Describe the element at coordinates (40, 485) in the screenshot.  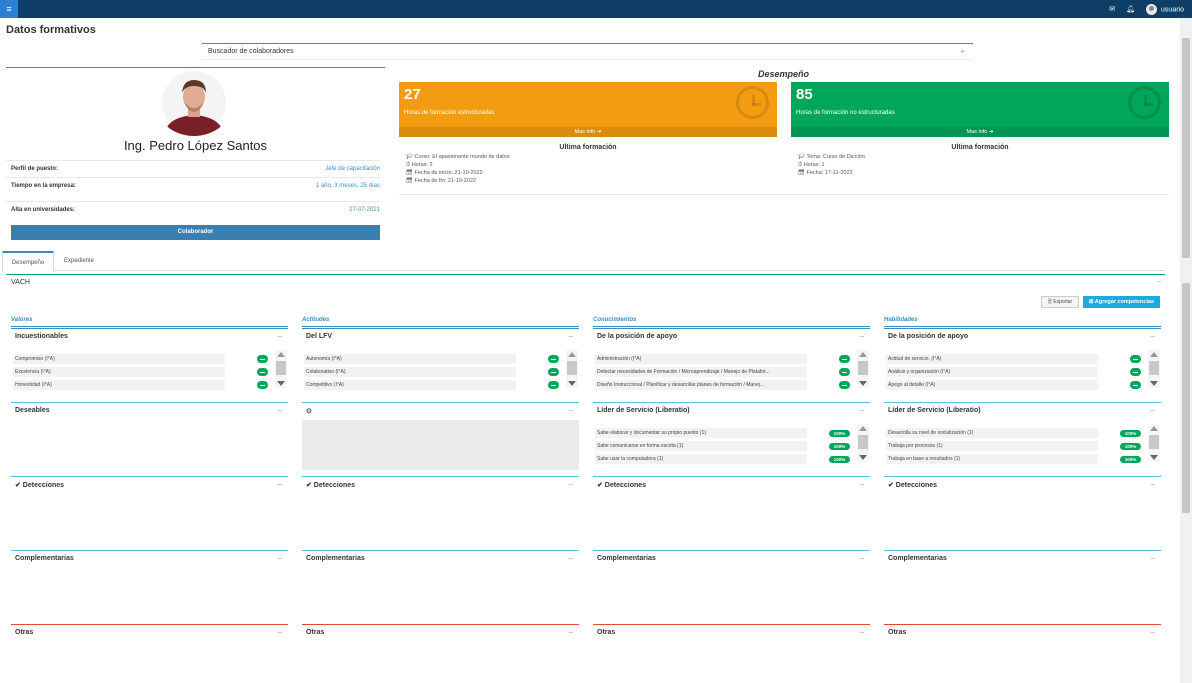
I see `box-title: ✔ Detecciones` at that location.